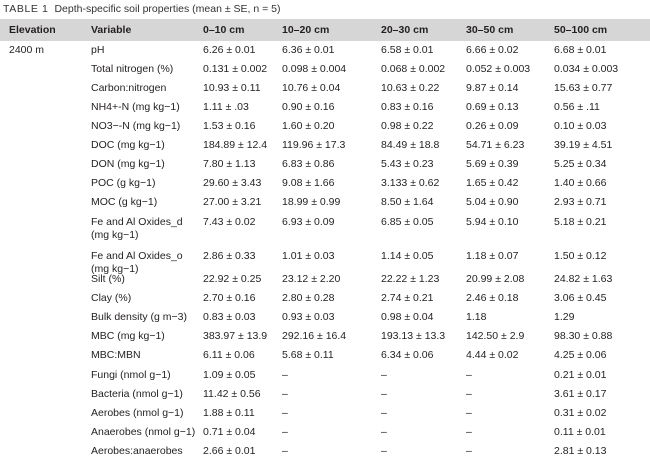  What do you see at coordinates (308, 50) in the screenshot?
I see `value-cell: 6.36 ± 0.01` at bounding box center [308, 50].